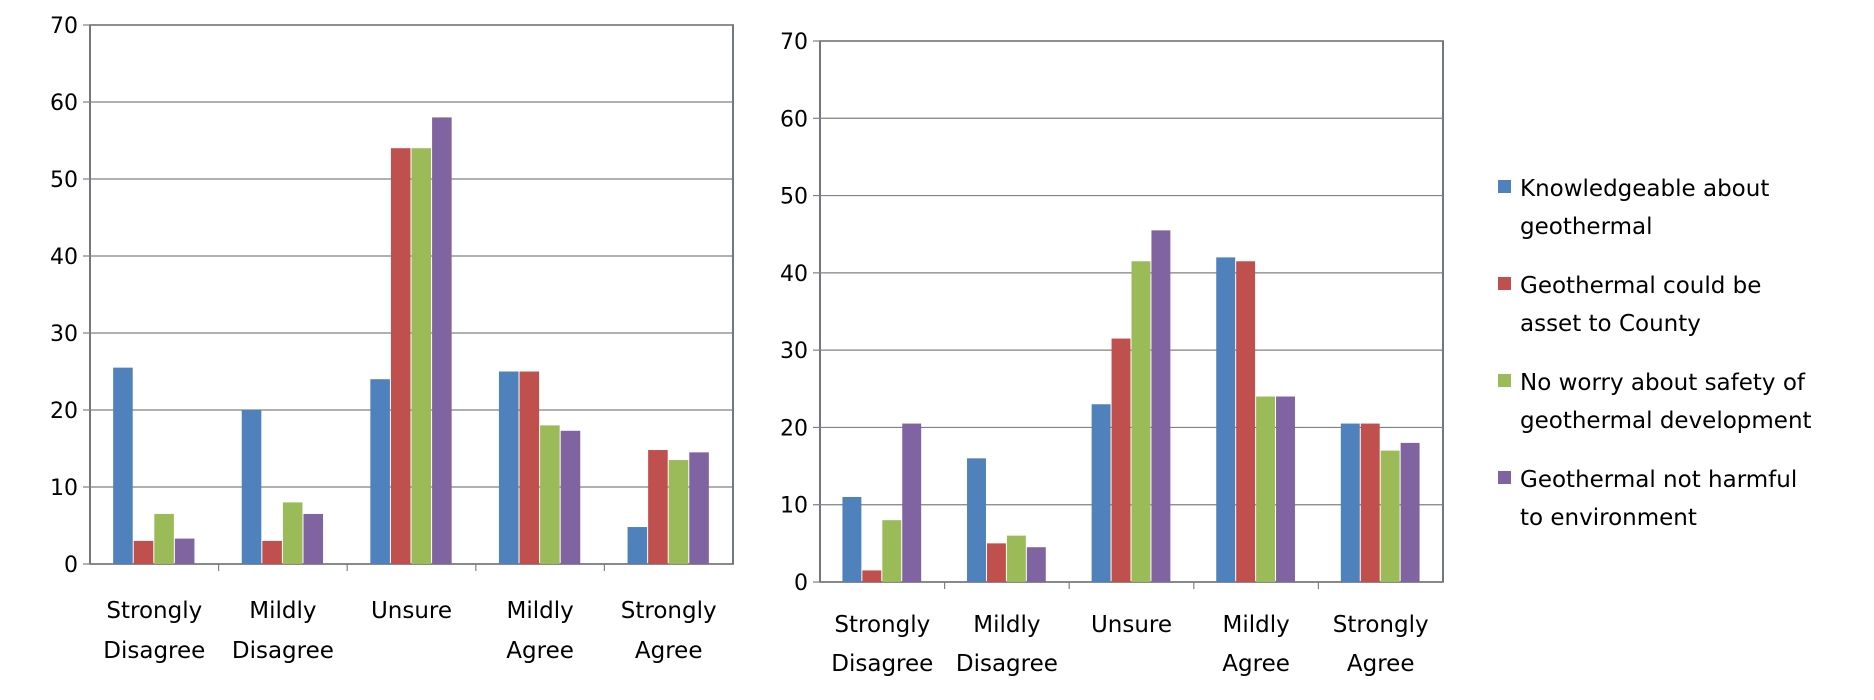 This screenshot has height=700, width=1874. Describe the element at coordinates (1663, 383) in the screenshot. I see `legend-label: No worry about safety of` at that location.